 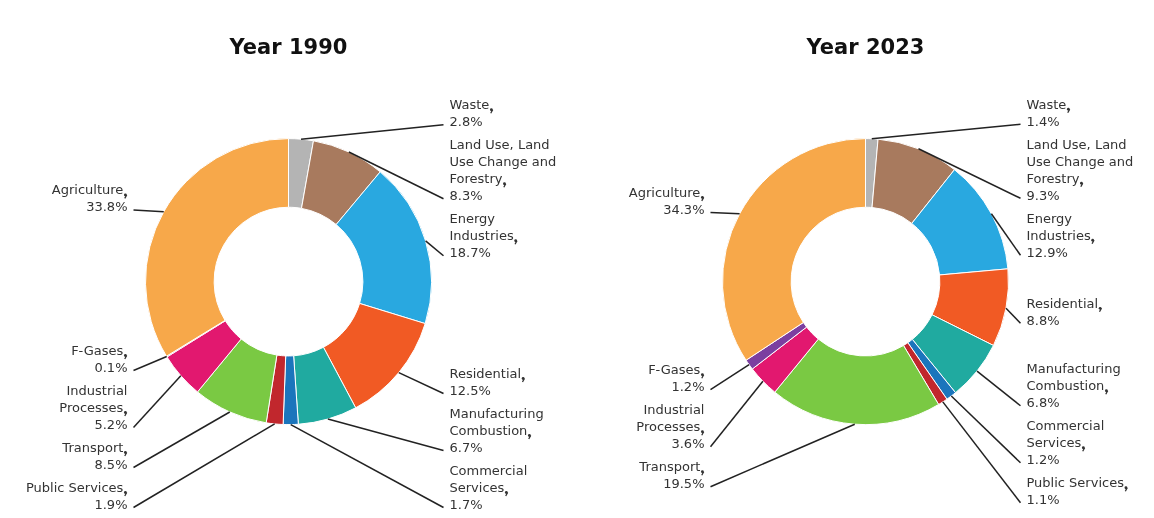 What do you see at coordinates (111, 504) in the screenshot?
I see `data-label: 1.9%` at bounding box center [111, 504].